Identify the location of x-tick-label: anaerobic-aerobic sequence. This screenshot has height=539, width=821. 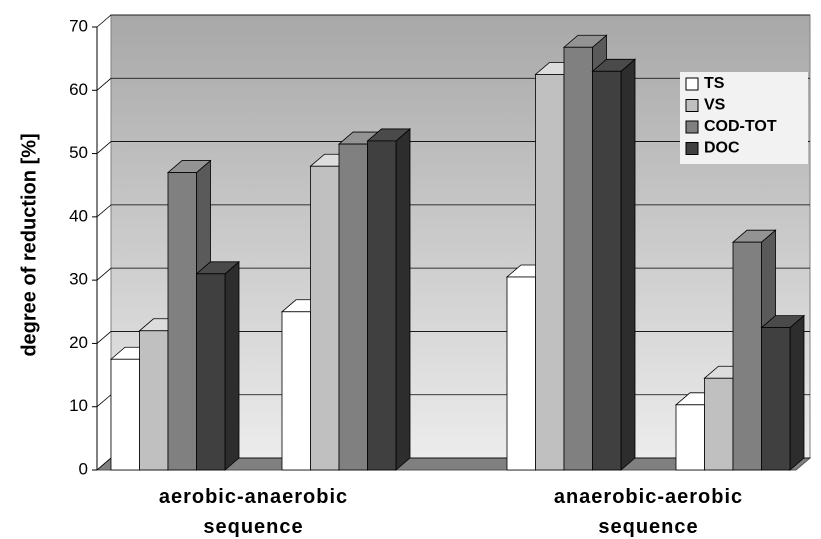
(648, 512).